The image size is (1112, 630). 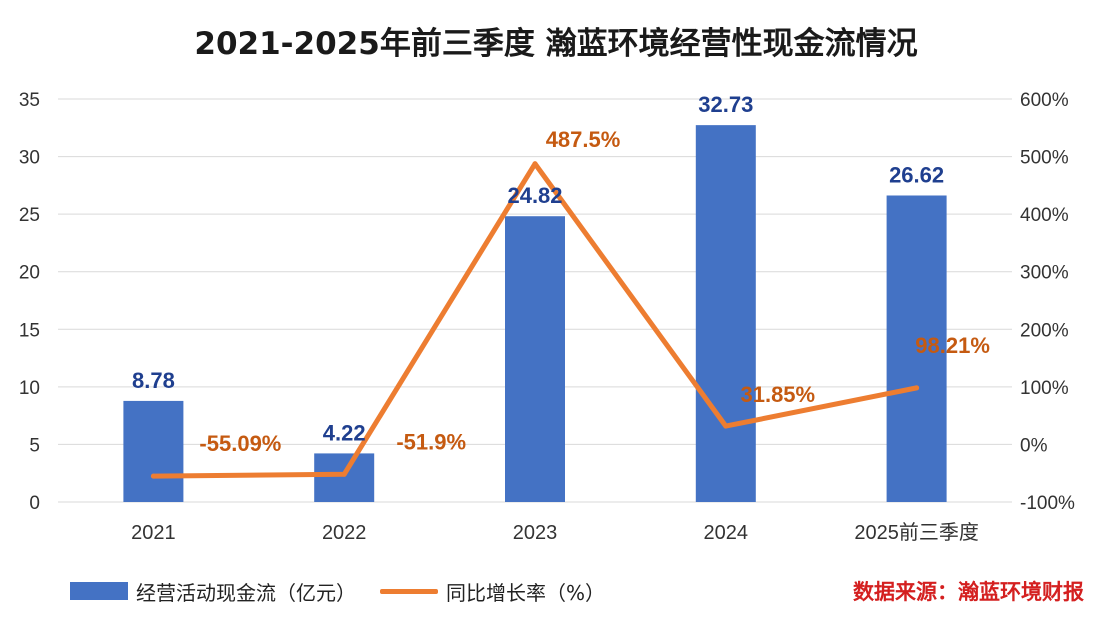 What do you see at coordinates (726, 533) in the screenshot?
I see `x-tick-label: 2024` at bounding box center [726, 533].